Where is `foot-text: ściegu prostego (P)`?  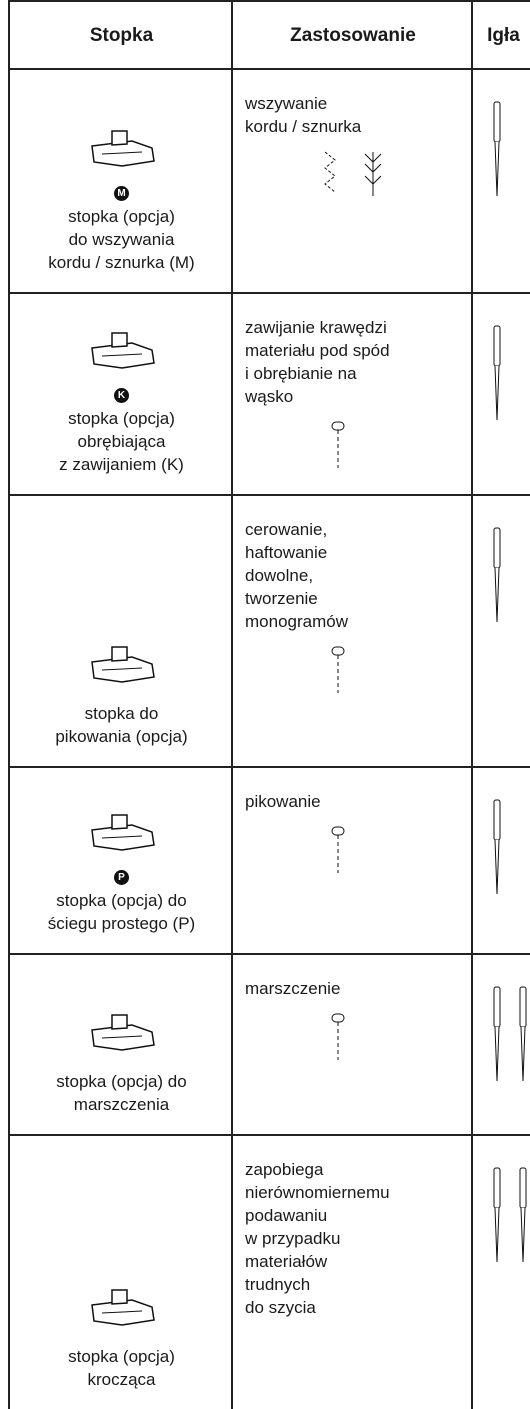
foot-text: ściegu prostego (P) is located at coordinates (121, 923).